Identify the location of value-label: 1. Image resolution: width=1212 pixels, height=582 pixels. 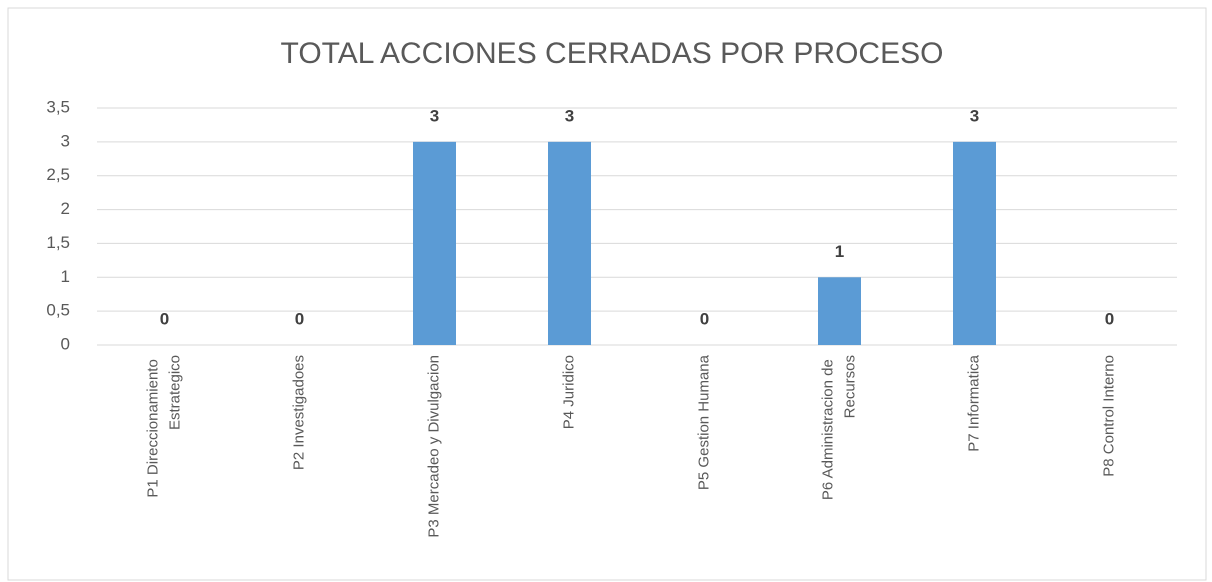
(839, 251).